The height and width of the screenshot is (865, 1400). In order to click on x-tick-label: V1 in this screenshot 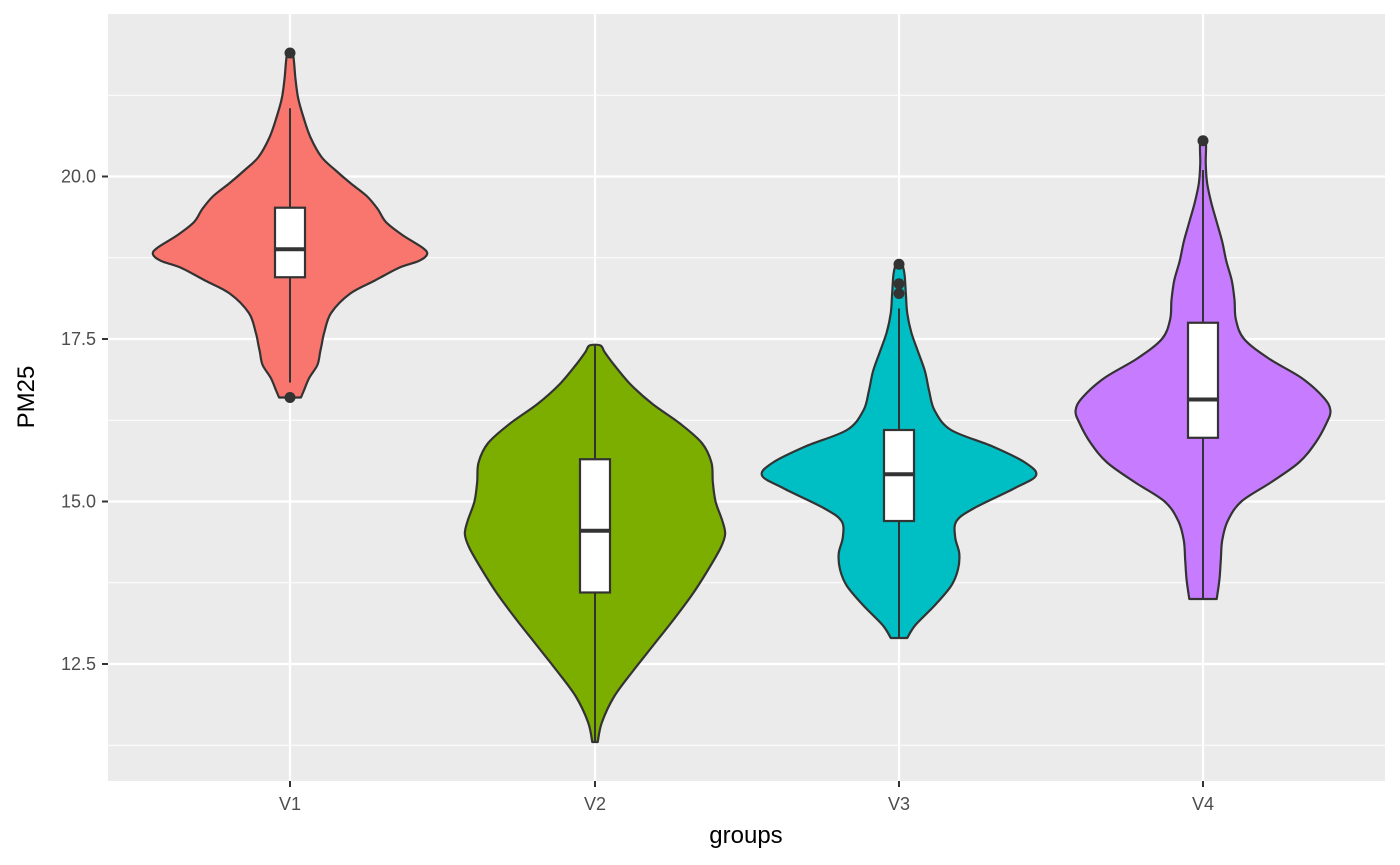, I will do `click(290, 804)`.